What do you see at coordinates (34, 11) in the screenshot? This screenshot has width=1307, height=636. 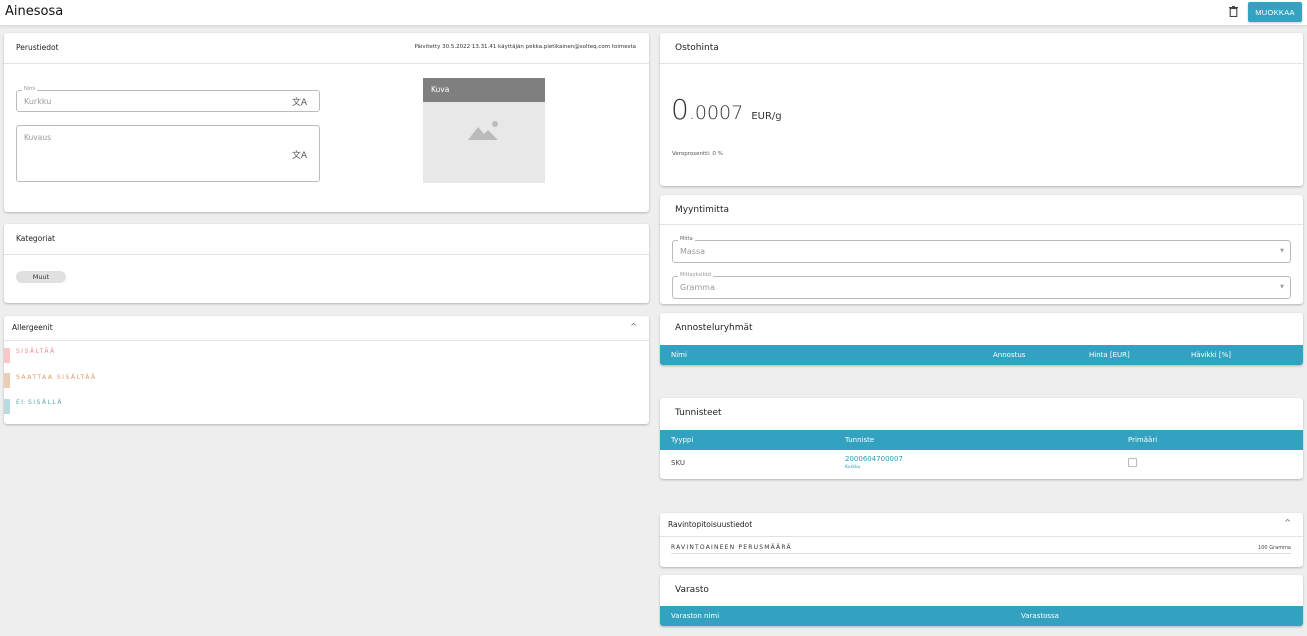 I see `page-title: Ainesosa` at bounding box center [34, 11].